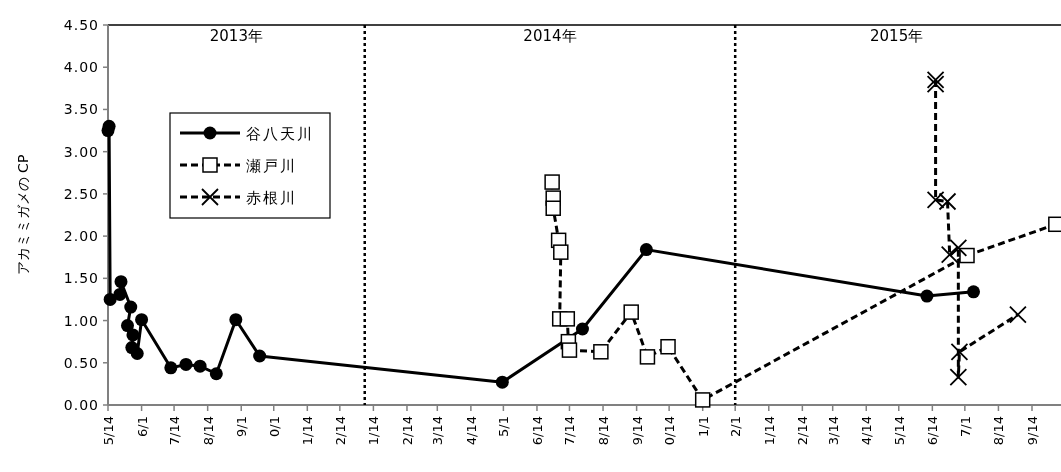 This screenshot has height=472, width=1061. Describe the element at coordinates (271, 198) in the screenshot. I see `legend-label: 赤根川` at that location.